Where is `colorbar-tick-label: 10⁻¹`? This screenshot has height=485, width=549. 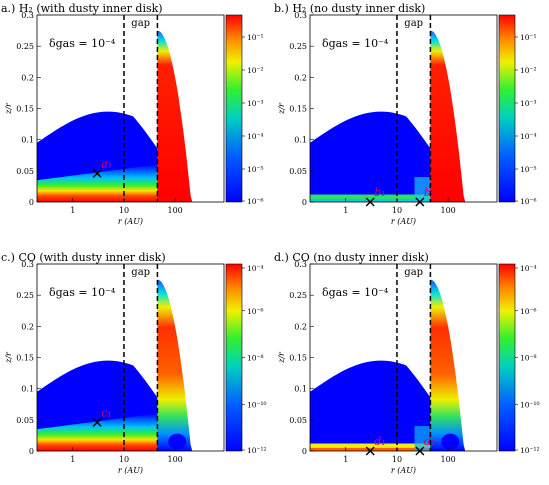 colorbar-tick-label: 10⁻¹ is located at coordinates (255, 37).